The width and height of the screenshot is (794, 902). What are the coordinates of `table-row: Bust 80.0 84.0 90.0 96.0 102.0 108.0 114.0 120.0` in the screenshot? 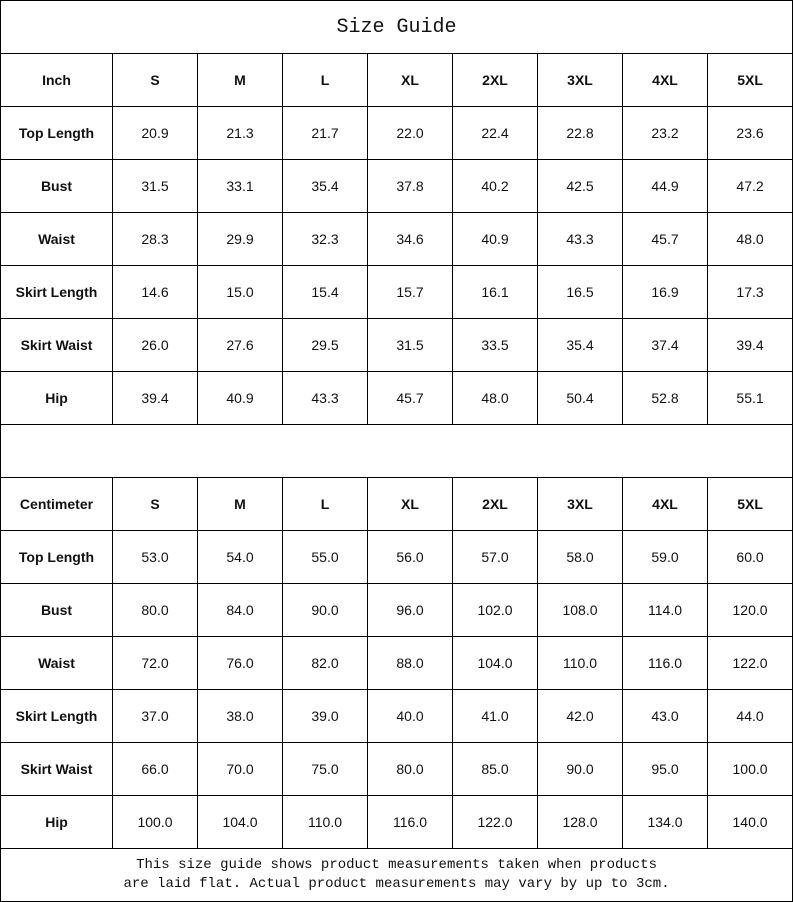 It's located at (397, 610).